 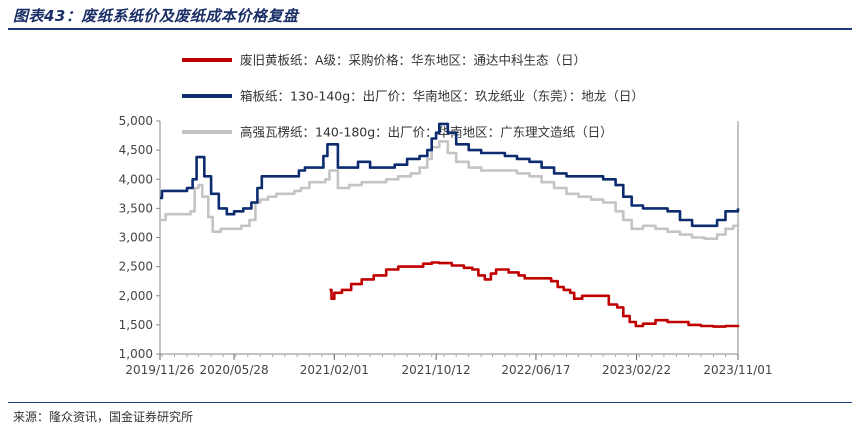 What do you see at coordinates (413, 60) in the screenshot?
I see `legend-label-1: 废旧黄板纸：A级：采购价格：华东地区：通达中科生态（日）` at bounding box center [413, 60].